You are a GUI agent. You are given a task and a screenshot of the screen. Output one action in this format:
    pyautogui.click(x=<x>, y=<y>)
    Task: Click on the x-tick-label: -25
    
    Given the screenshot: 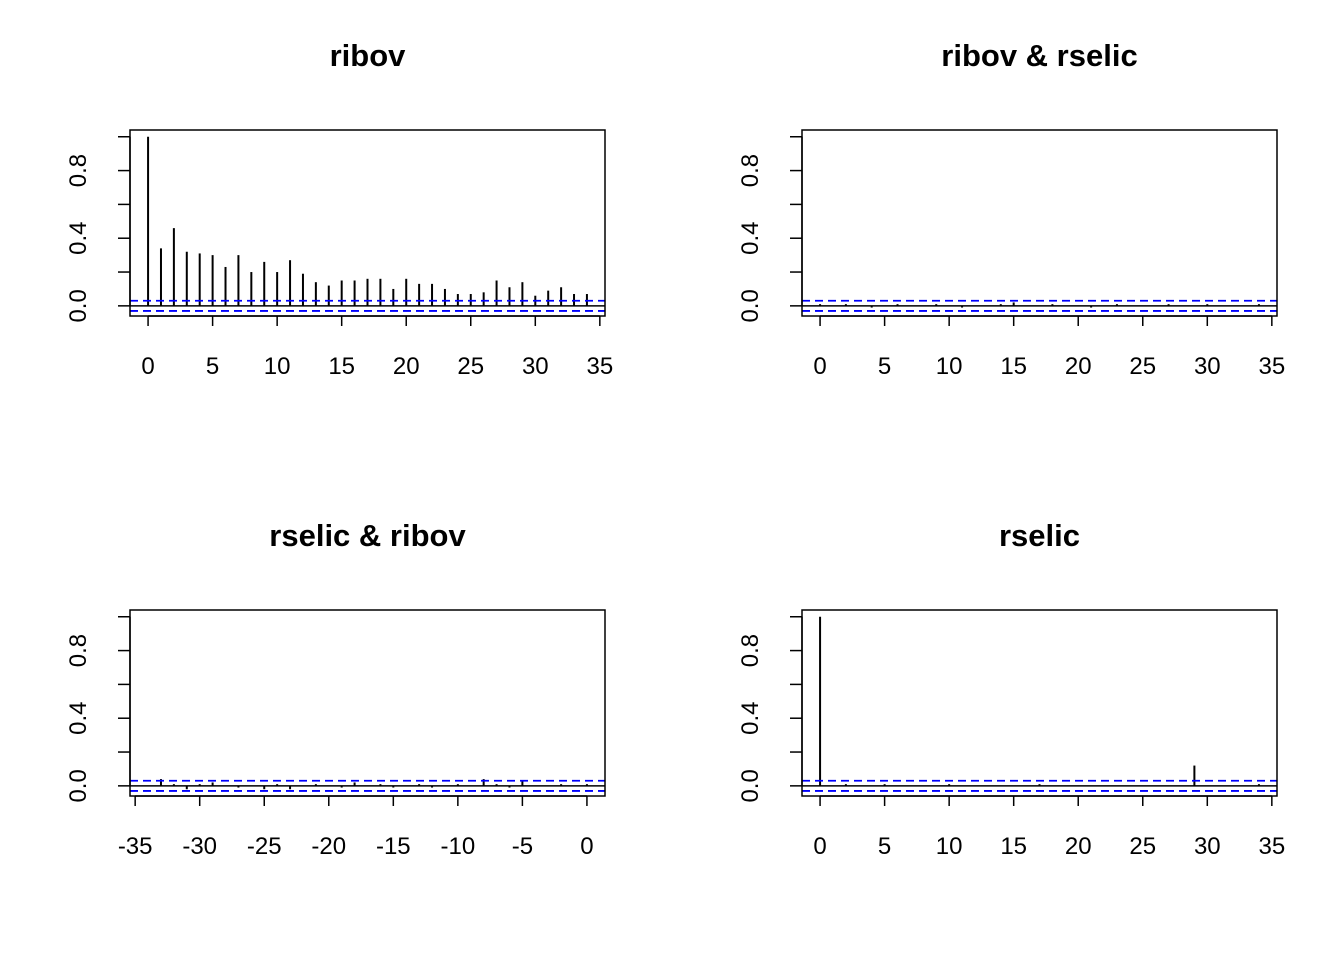 What is the action you would take?
    pyautogui.click(x=264, y=846)
    